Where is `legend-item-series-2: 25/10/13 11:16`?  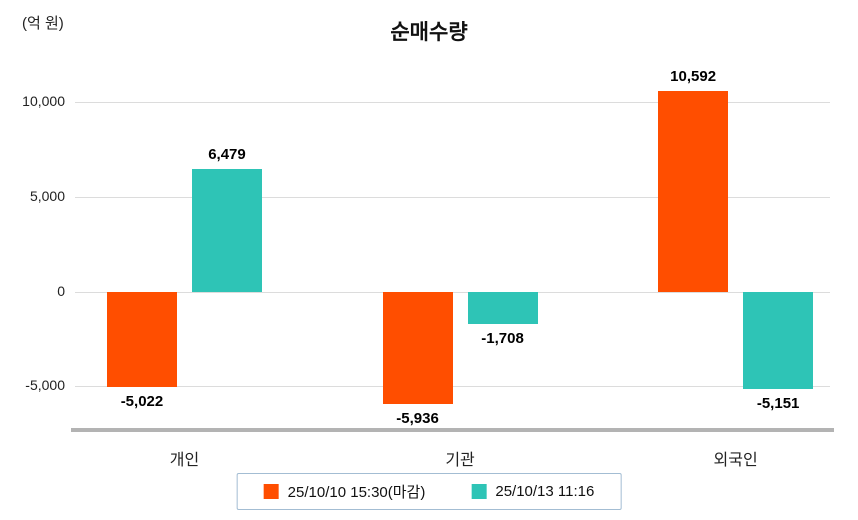
legend-item-series-2: 25/10/13 11:16 is located at coordinates (532, 491).